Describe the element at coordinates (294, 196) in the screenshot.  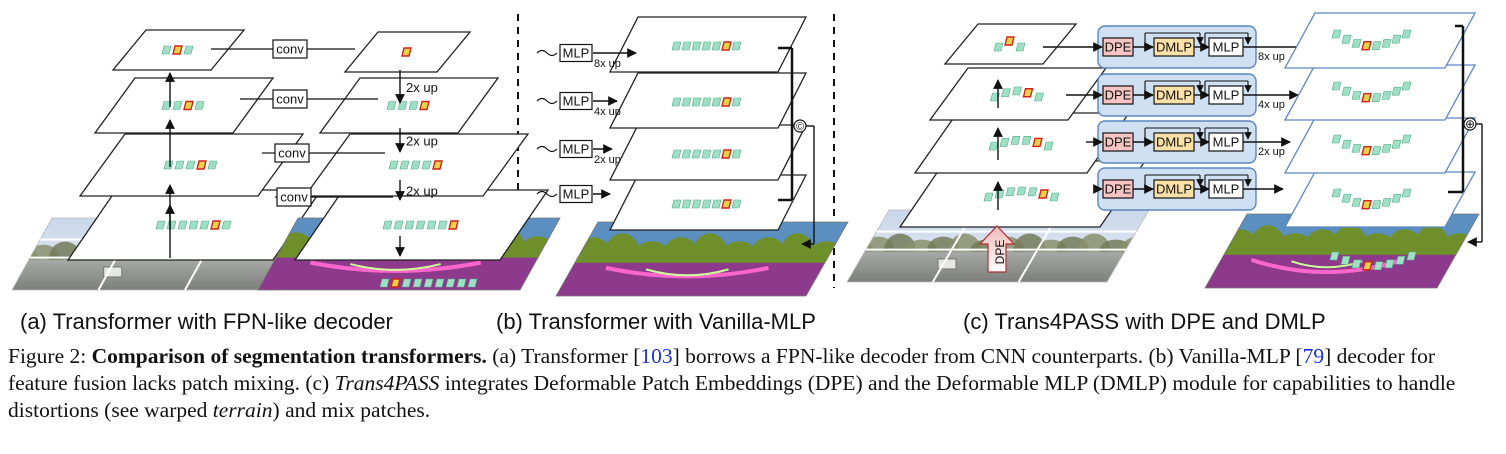
I see `a-conv-3-text: conv` at that location.